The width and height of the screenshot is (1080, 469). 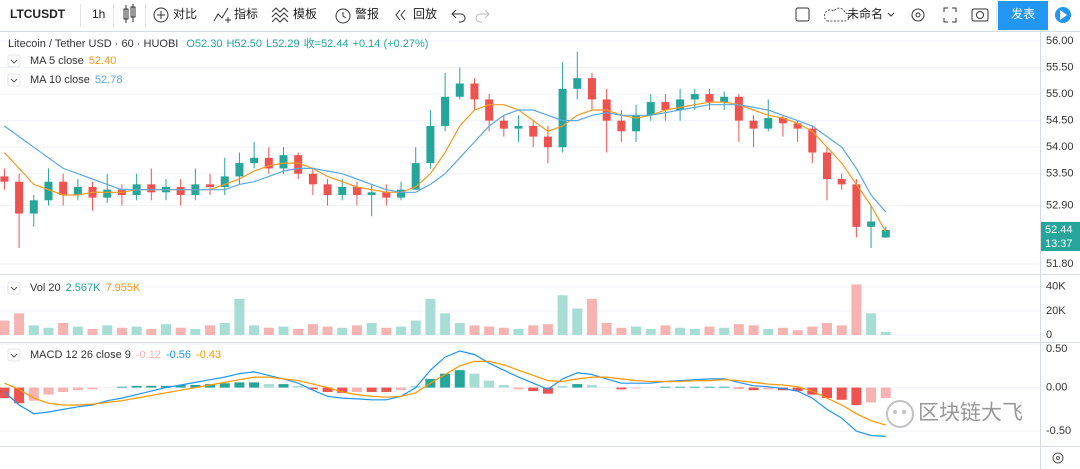 I want to click on templates-button: 模板, so click(x=305, y=14).